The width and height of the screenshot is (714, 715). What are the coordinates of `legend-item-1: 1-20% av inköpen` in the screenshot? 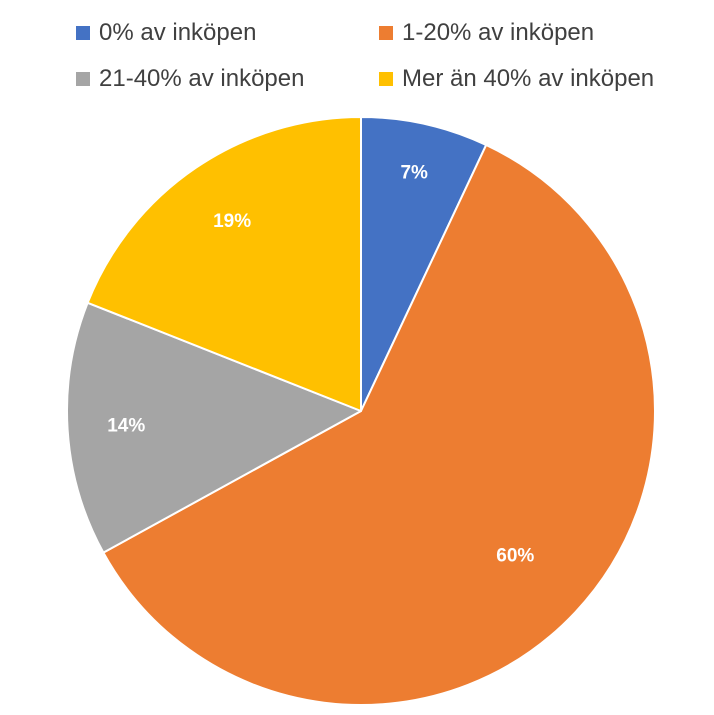 It's located at (486, 33).